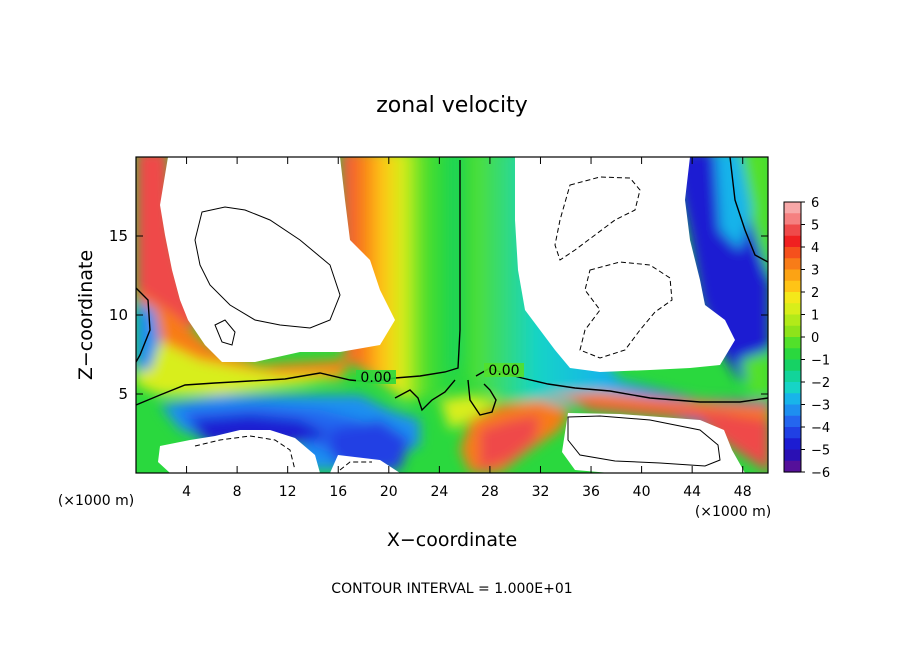  What do you see at coordinates (389, 492) in the screenshot?
I see `x-tick-label: 20` at bounding box center [389, 492].